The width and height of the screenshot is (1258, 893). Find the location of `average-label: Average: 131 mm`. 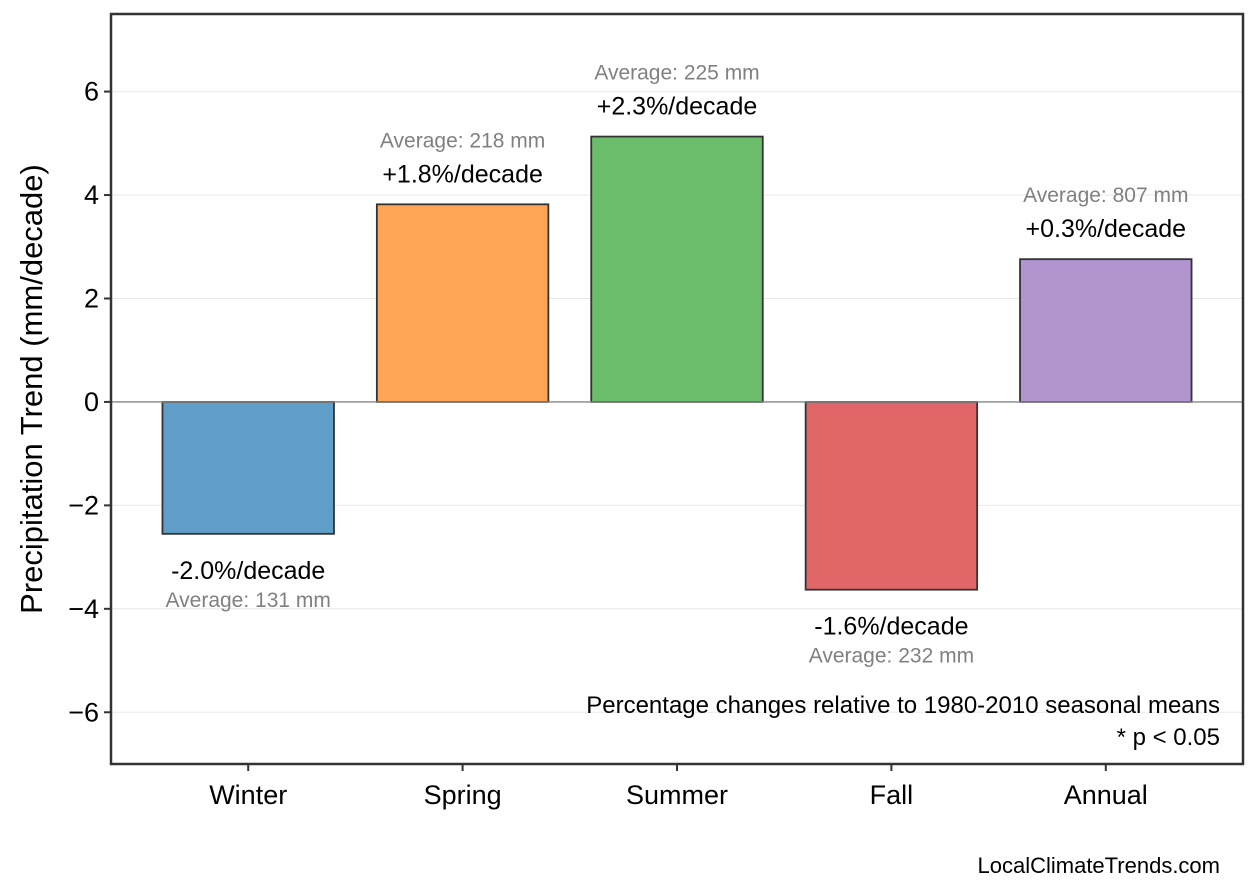

average-label: Average: 131 mm is located at coordinates (248, 600).